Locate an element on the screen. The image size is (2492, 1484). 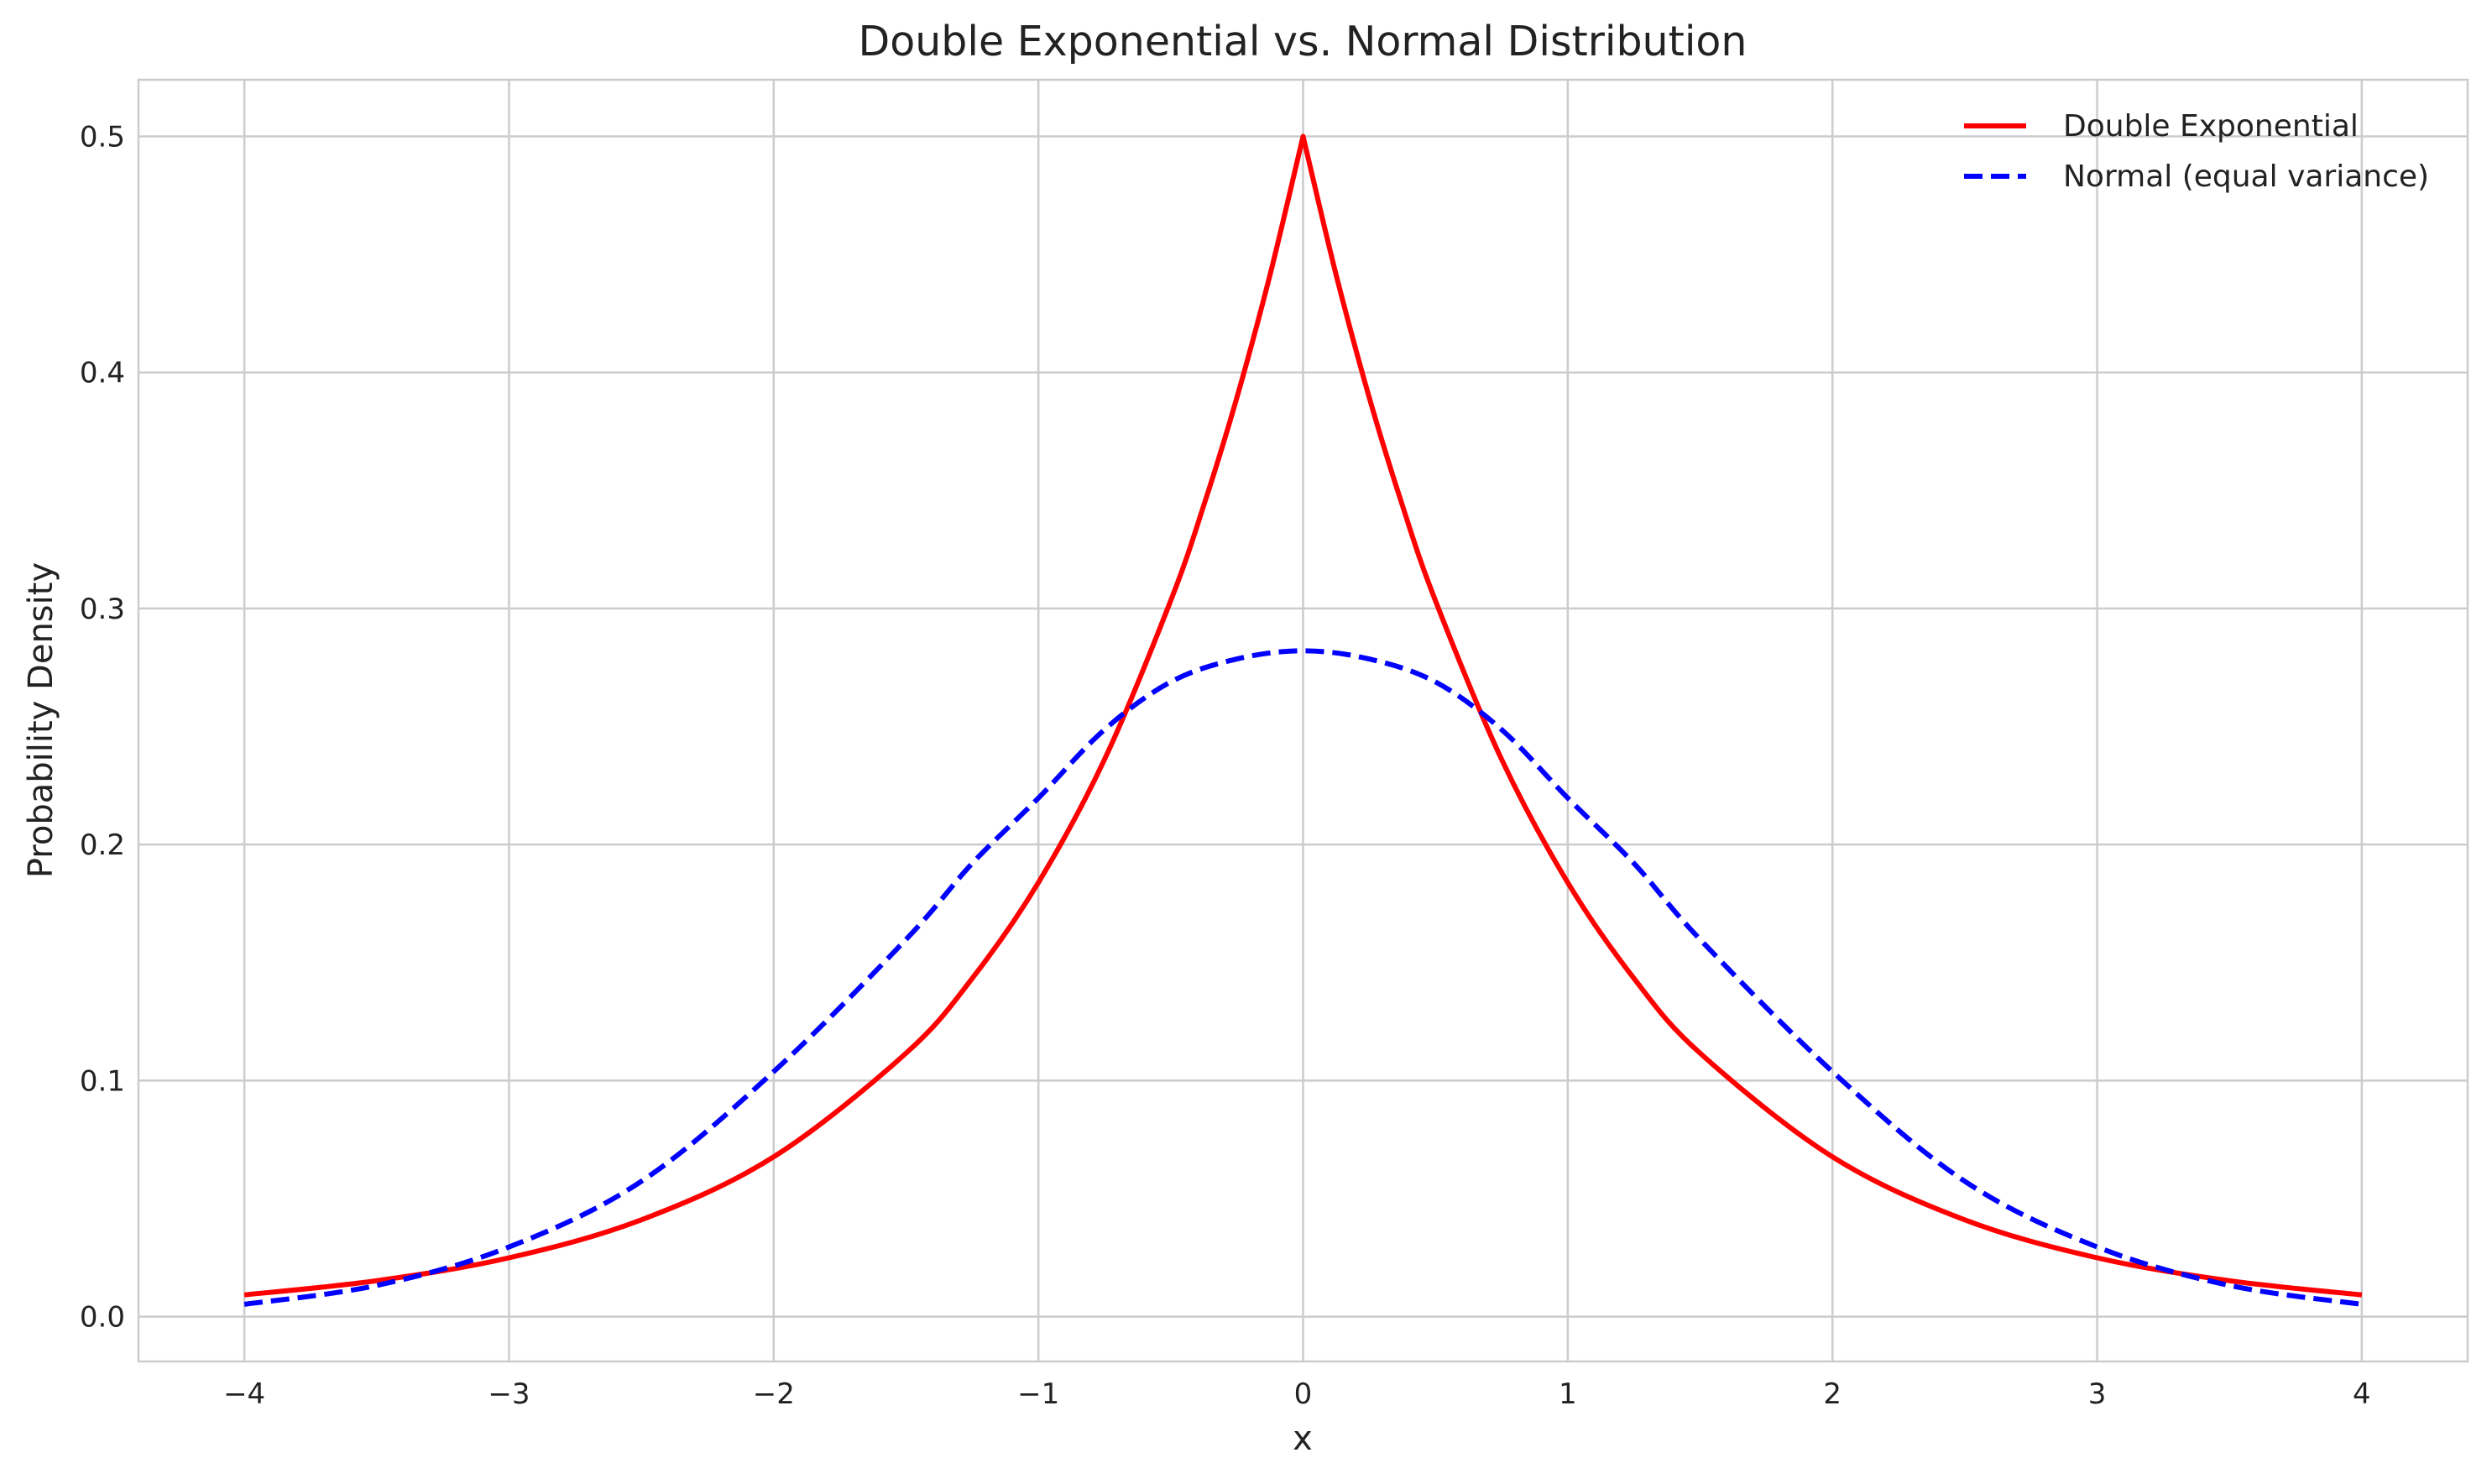
x-tick-label: 4 is located at coordinates (2362, 1394).